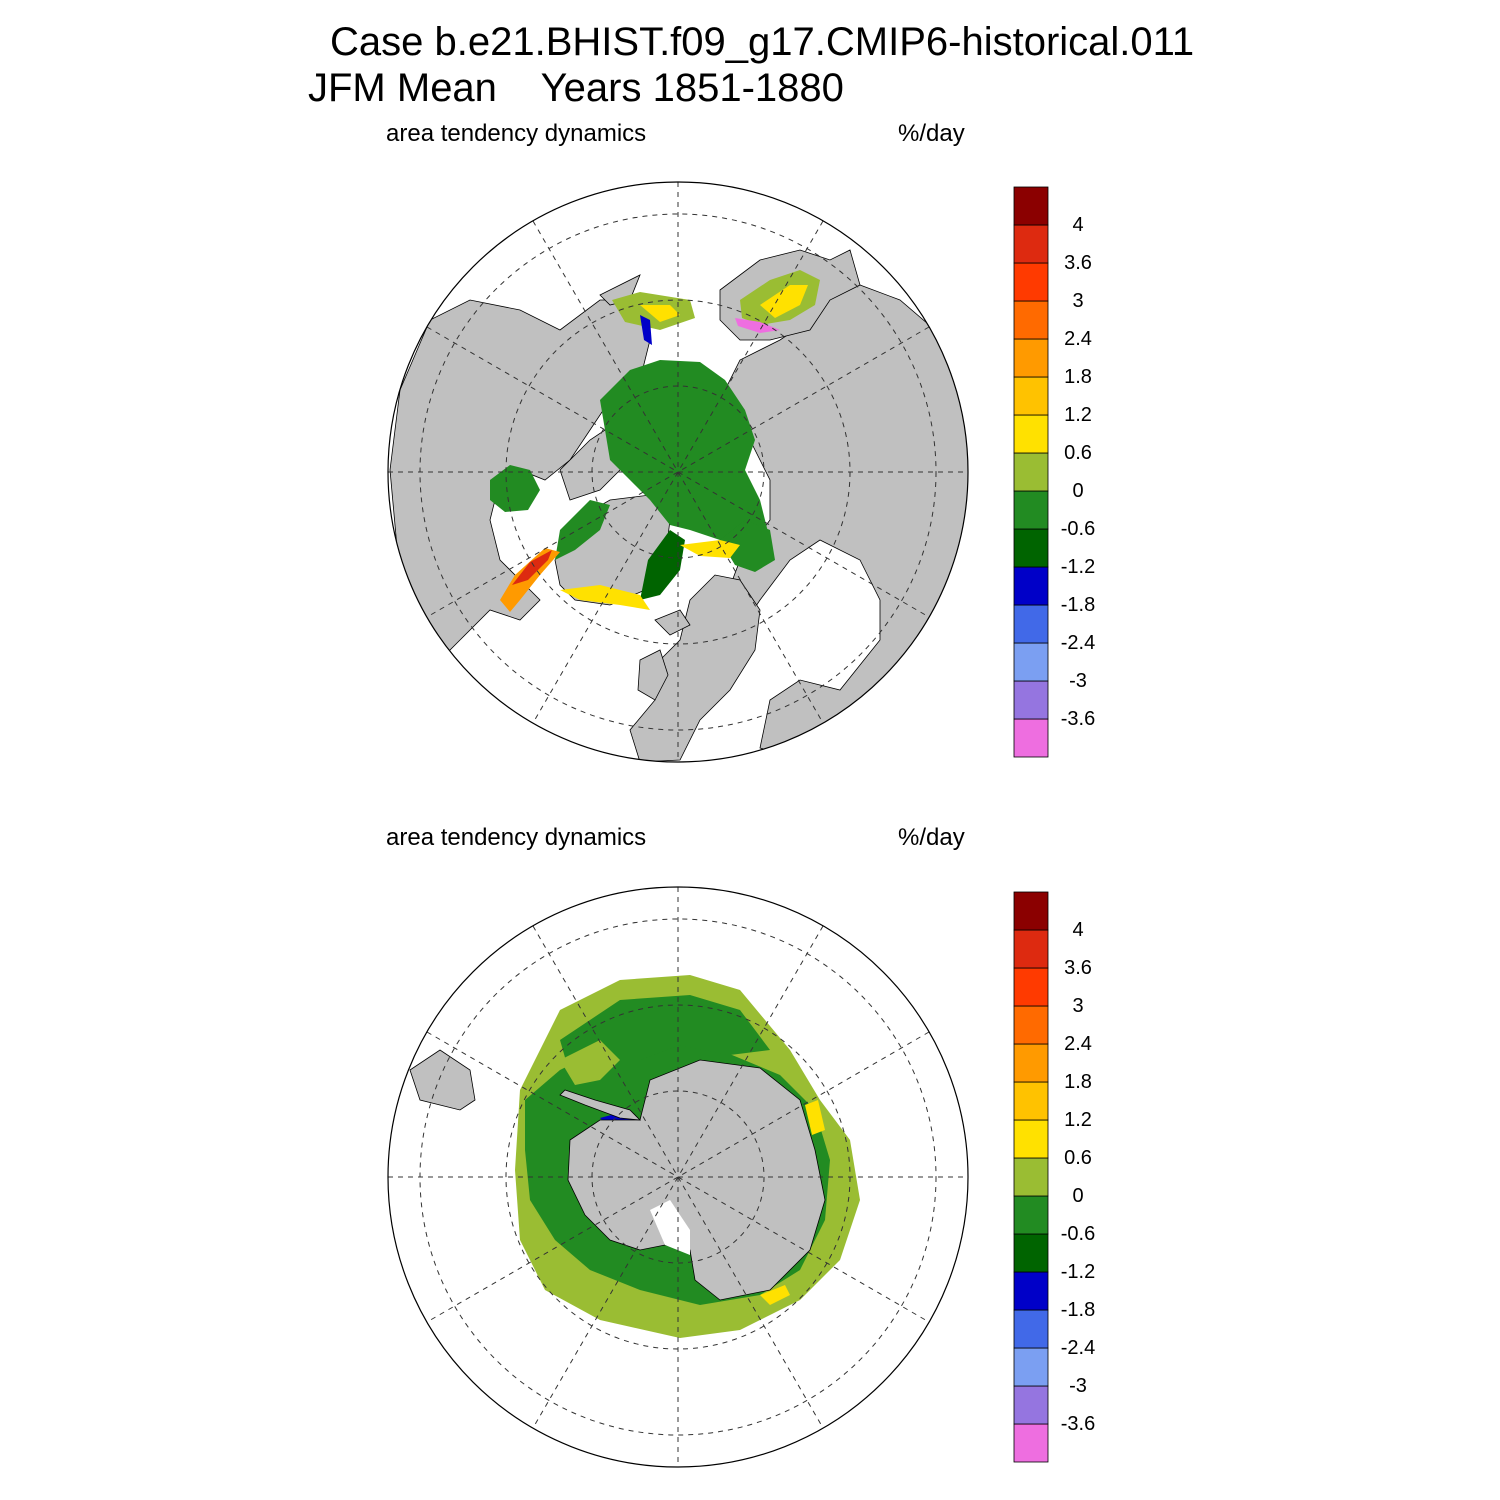 This screenshot has width=1500, height=1500. Describe the element at coordinates (617, 1175) in the screenshot. I see `south-land` at that location.